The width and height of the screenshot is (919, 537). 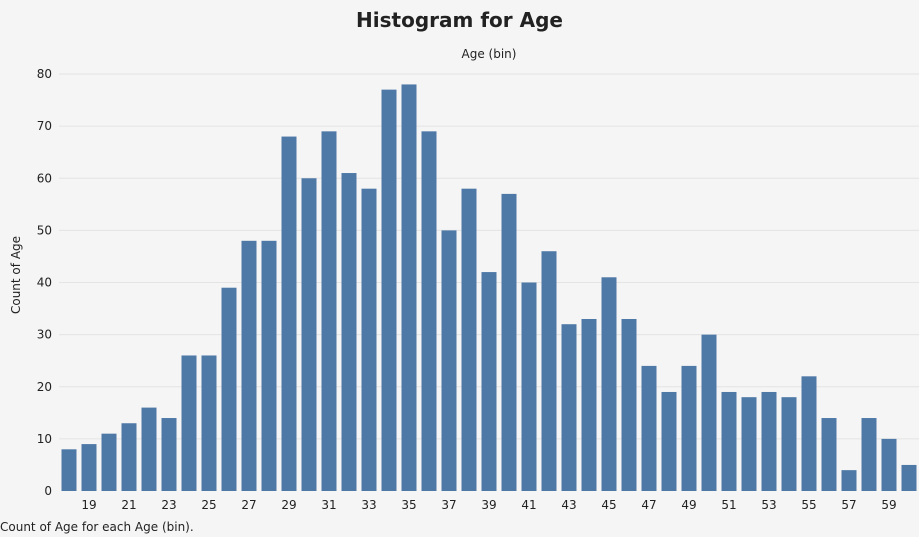 I want to click on x-tick-label: 35, so click(x=408, y=505).